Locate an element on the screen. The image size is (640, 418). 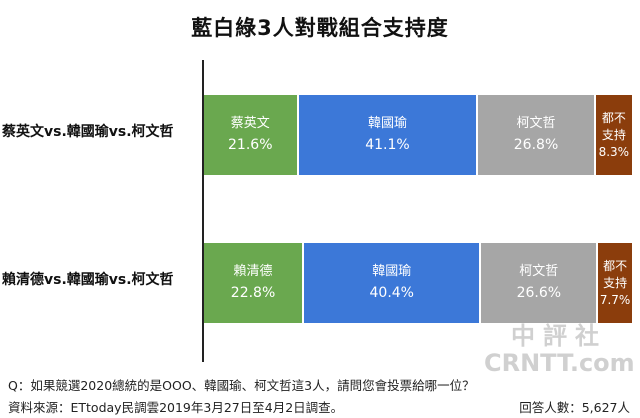
bar-segment-r1-s4: 都不支持 8.3% is located at coordinates (613, 135).